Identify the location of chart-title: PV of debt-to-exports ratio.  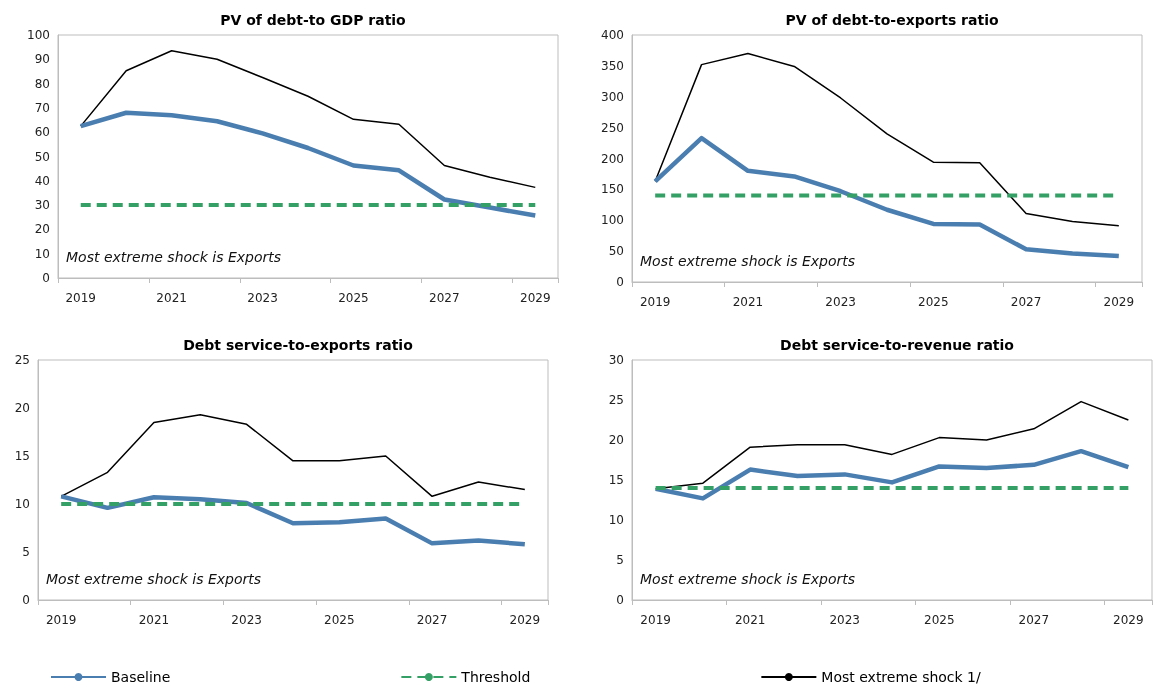
(892, 20).